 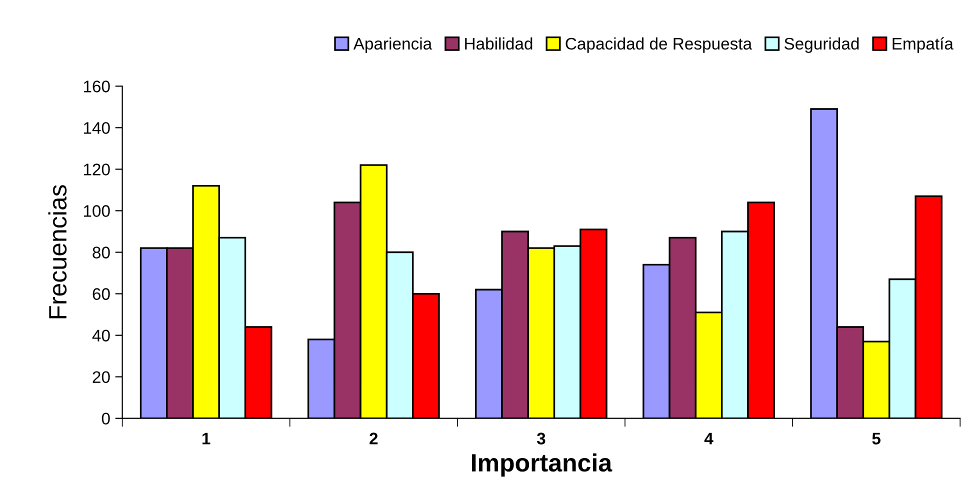 What do you see at coordinates (498, 43) in the screenshot?
I see `legend-label: Habilidad` at bounding box center [498, 43].